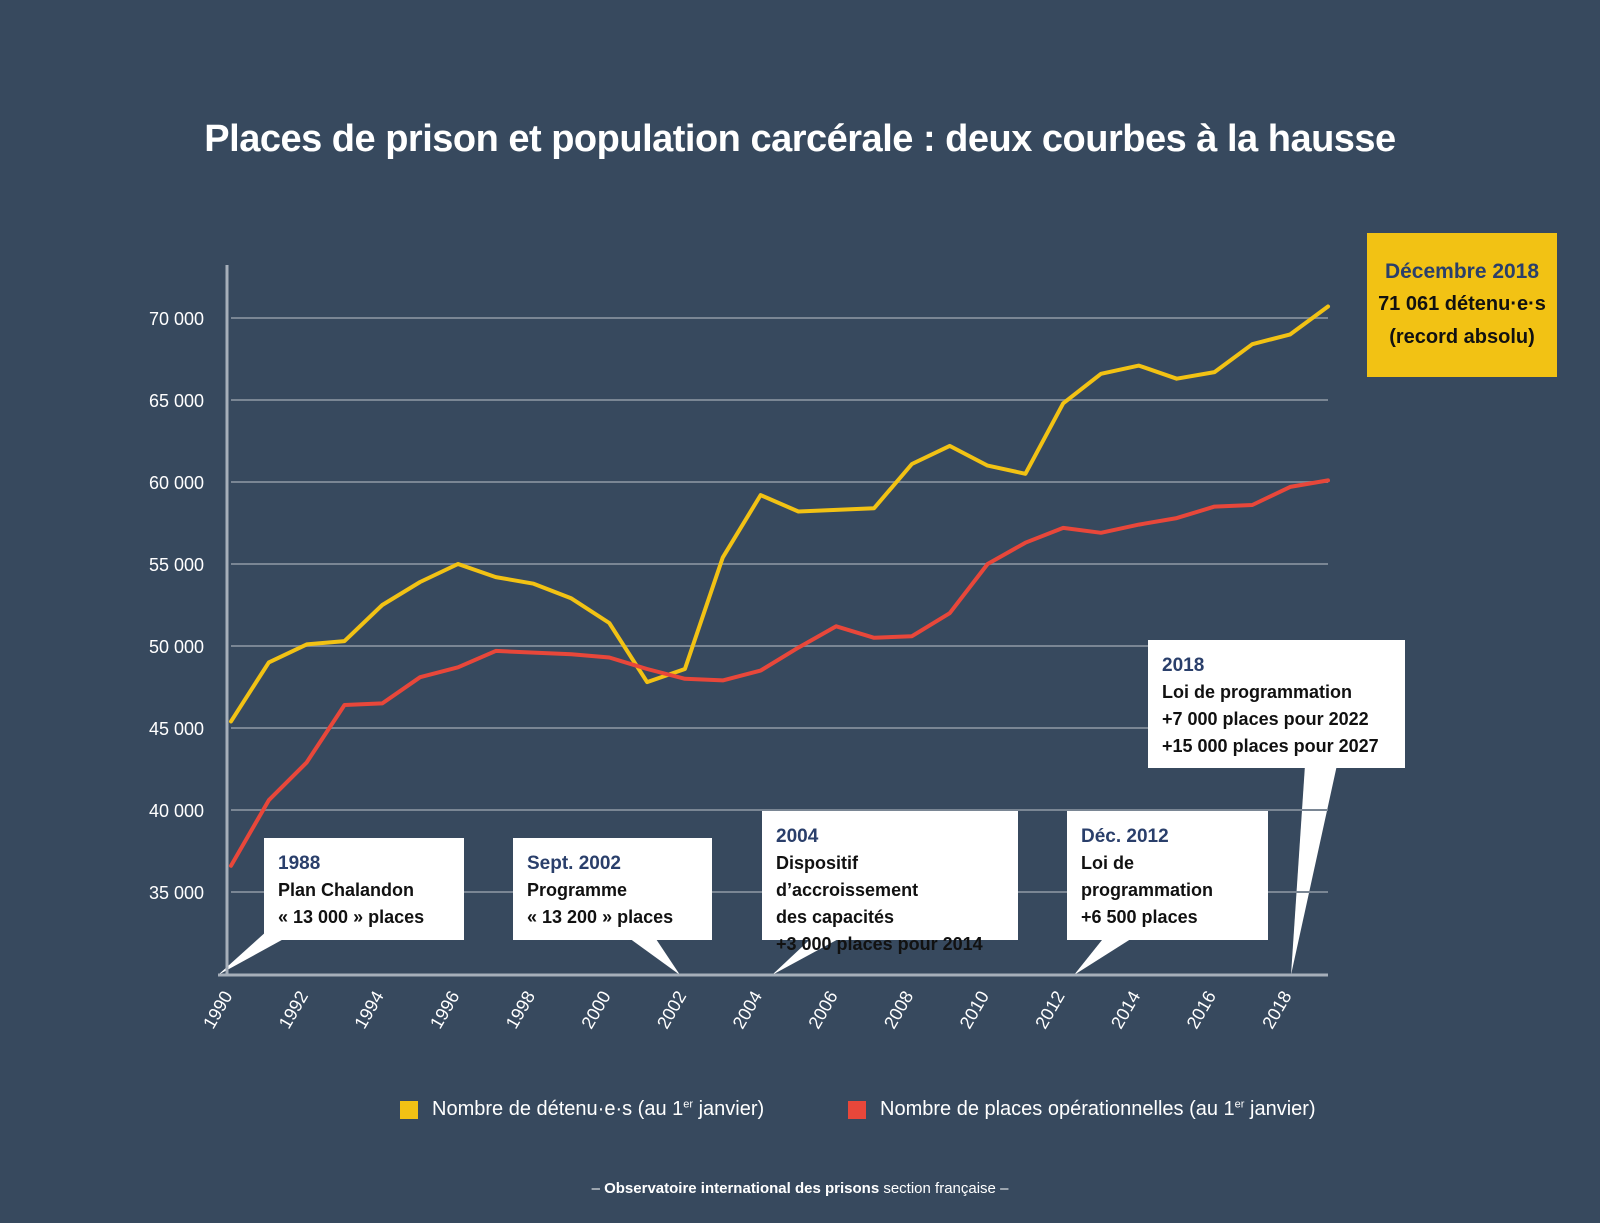 The width and height of the screenshot is (1600, 1223). What do you see at coordinates (1109, 952) in the screenshot?
I see `callout-pointer-2012` at bounding box center [1109, 952].